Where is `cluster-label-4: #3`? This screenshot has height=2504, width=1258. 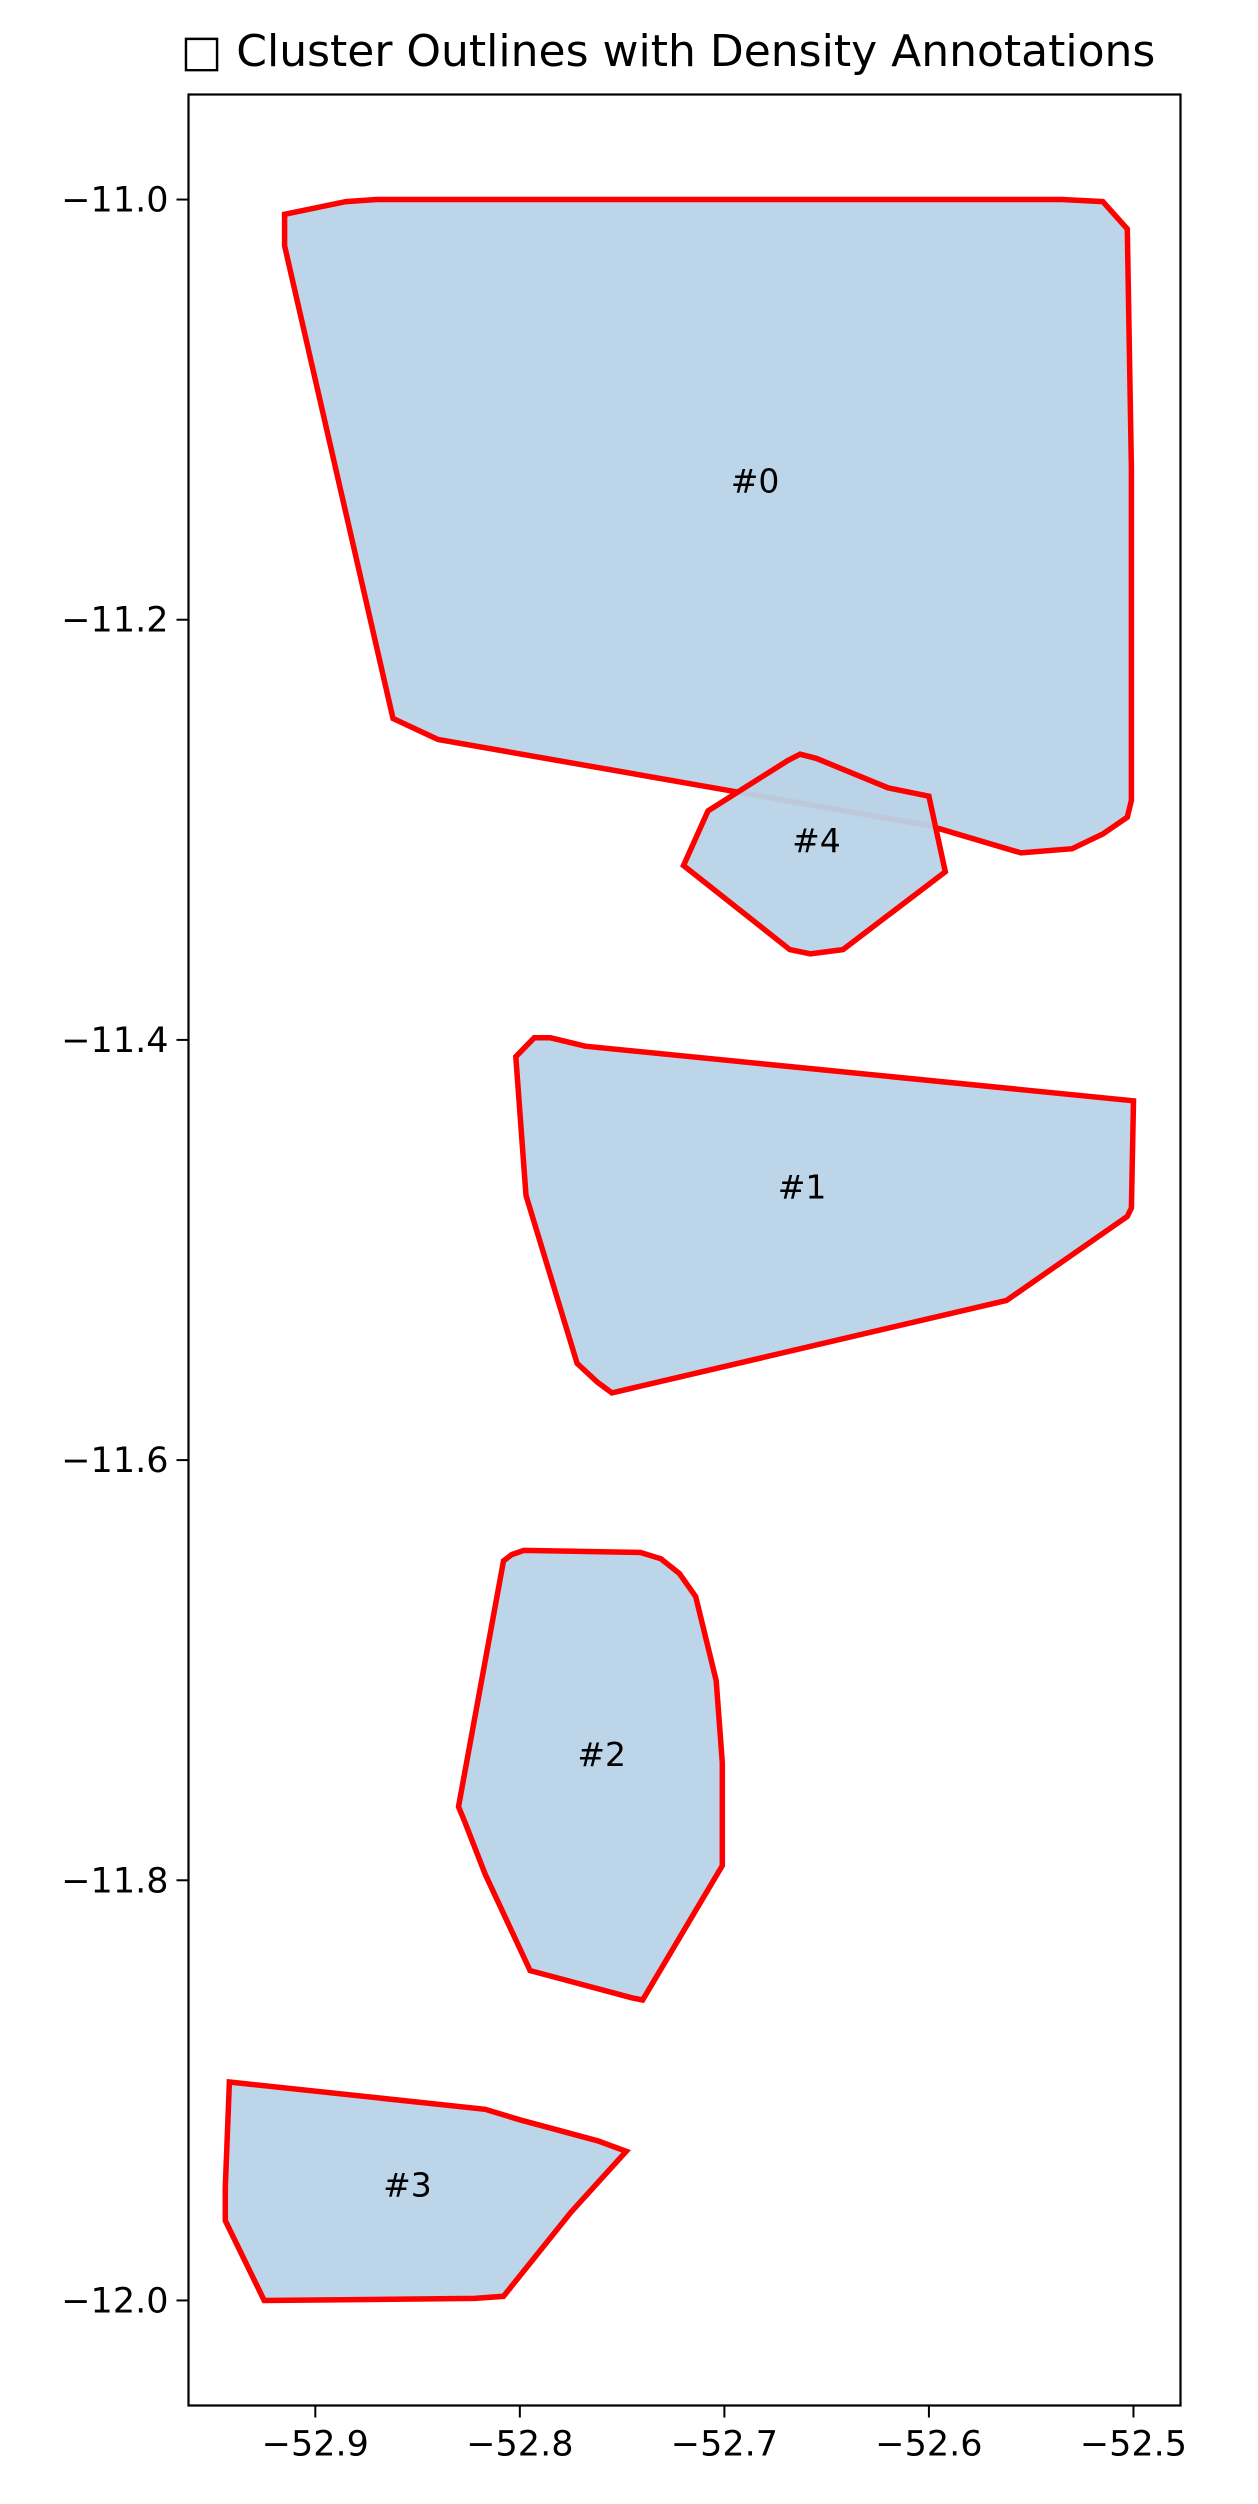 cluster-label-4: #3 is located at coordinates (407, 2185).